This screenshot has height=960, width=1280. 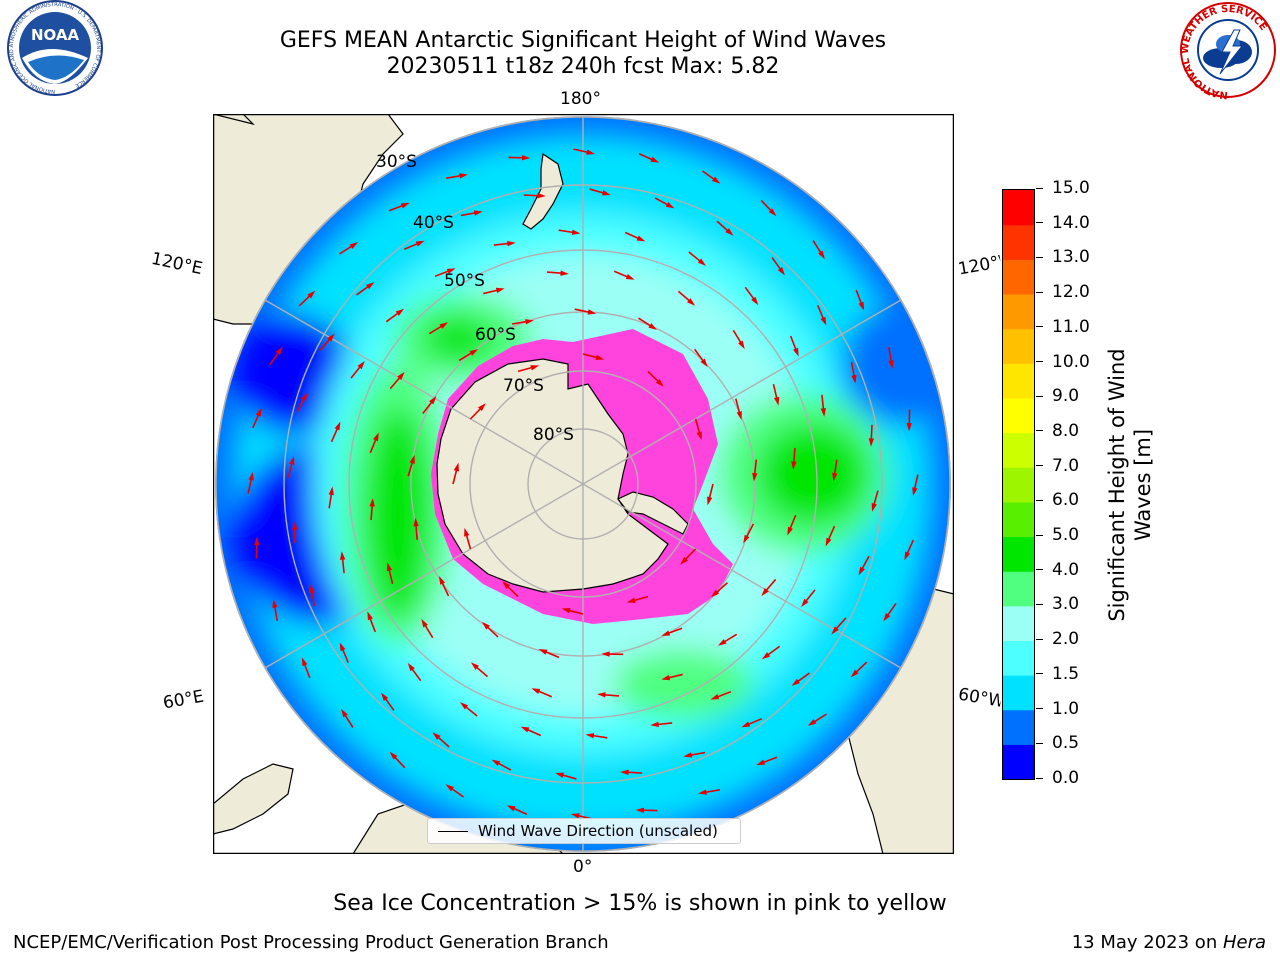 I want to click on colorbar-tick-label: 1.0, so click(x=1057, y=709).